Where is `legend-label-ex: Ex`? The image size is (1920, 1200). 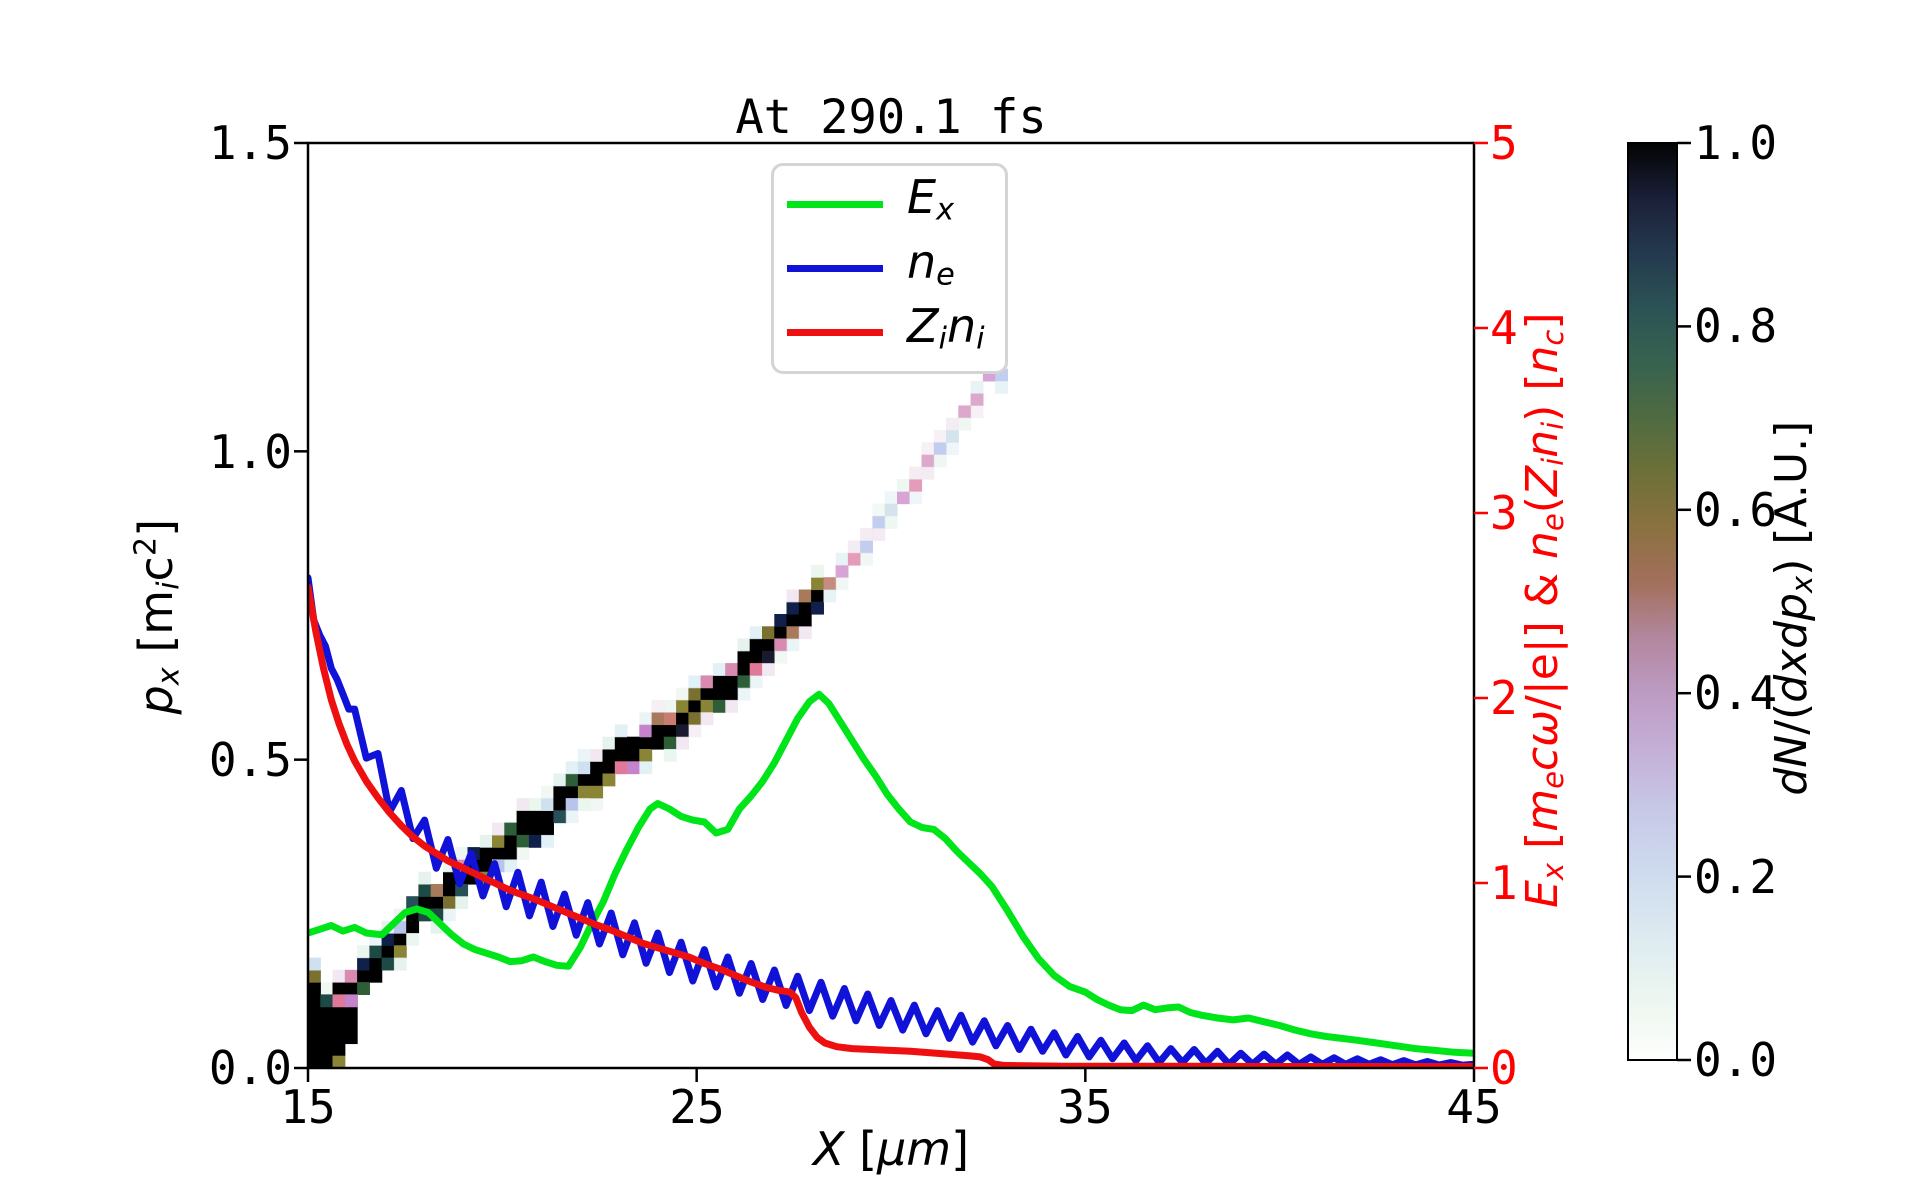 legend-label-ex: Ex is located at coordinates (931, 199).